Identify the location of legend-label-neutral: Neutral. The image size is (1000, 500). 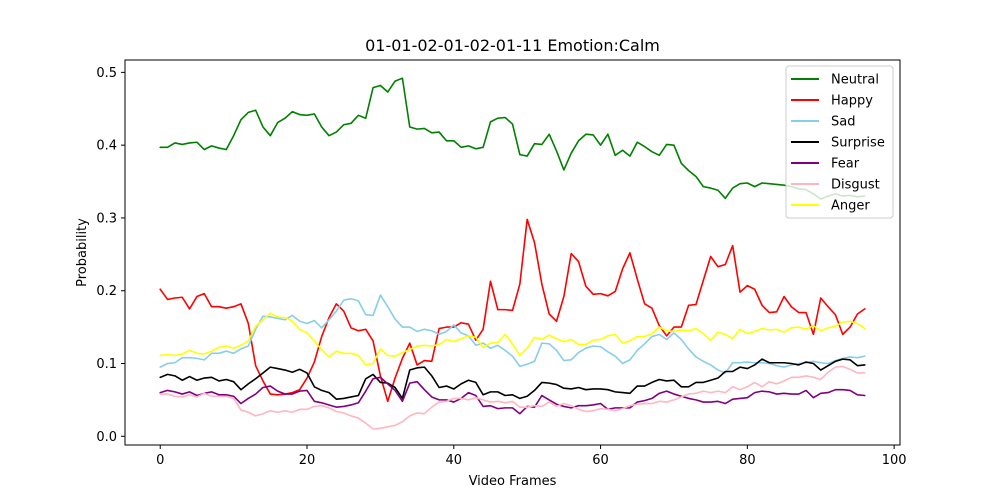
(855, 80).